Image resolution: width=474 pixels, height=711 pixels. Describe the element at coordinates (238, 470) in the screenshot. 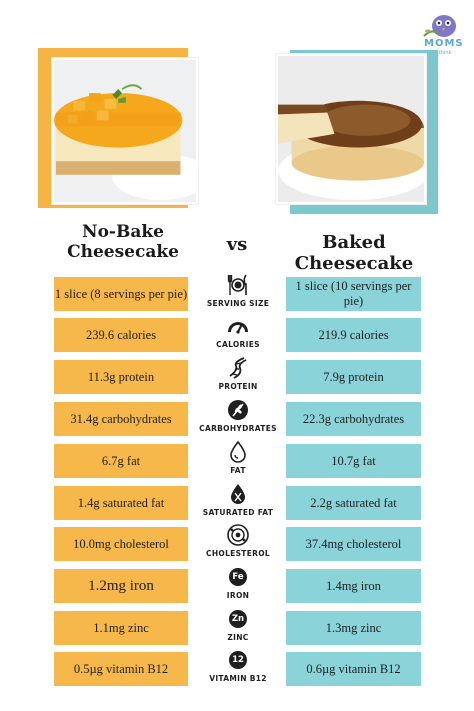

I see `nutrient-label: FAT` at that location.